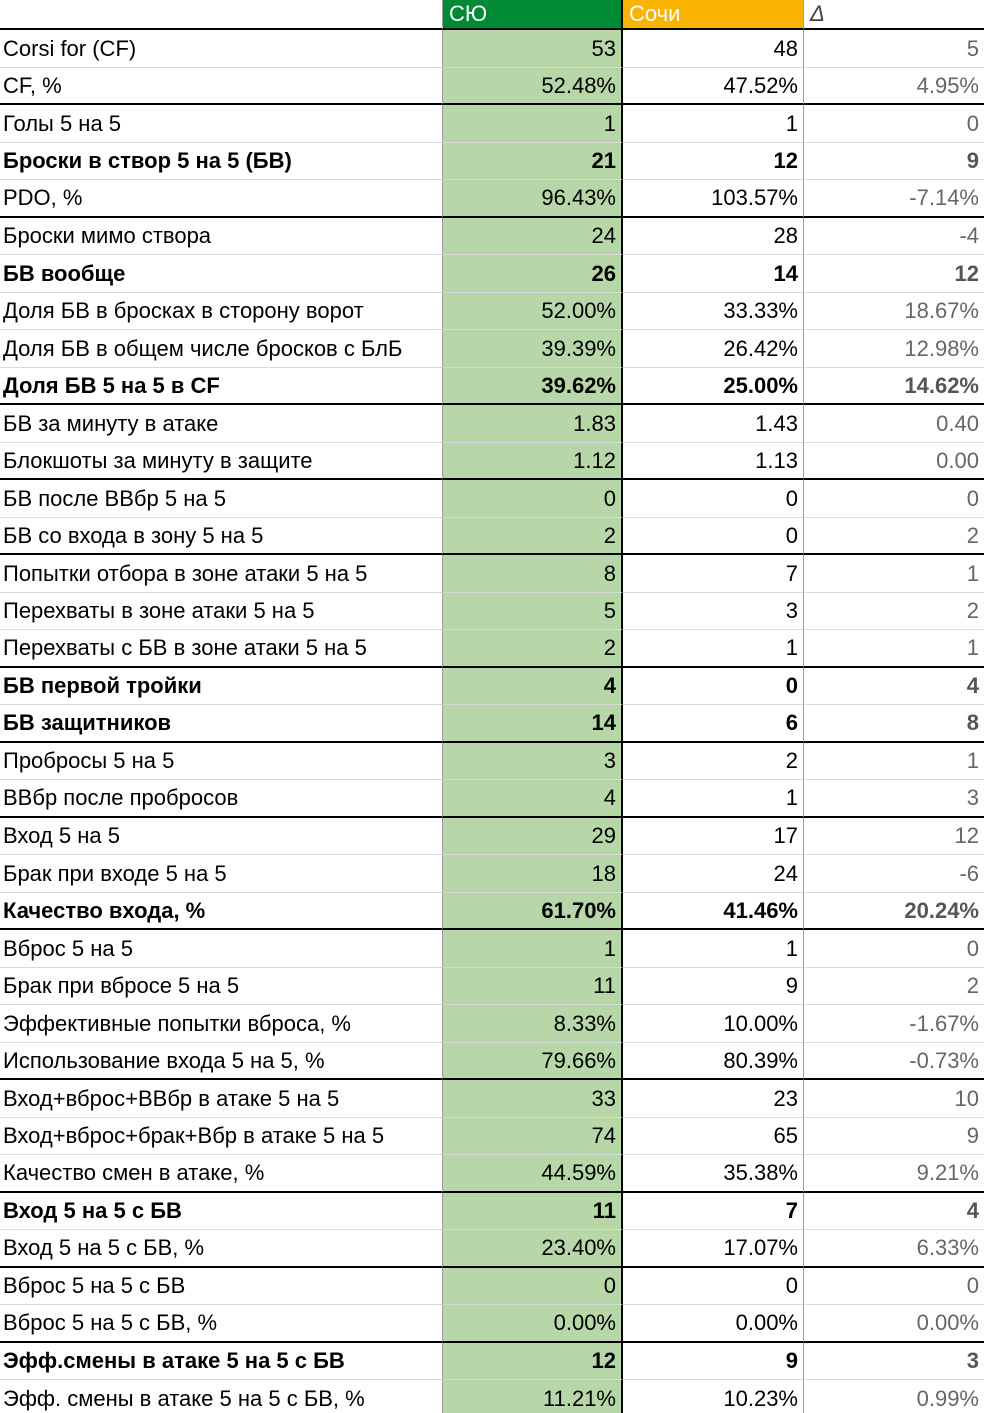  I want to click on label-cell: БВ со входа в зону 5 на 5, so click(221, 536).